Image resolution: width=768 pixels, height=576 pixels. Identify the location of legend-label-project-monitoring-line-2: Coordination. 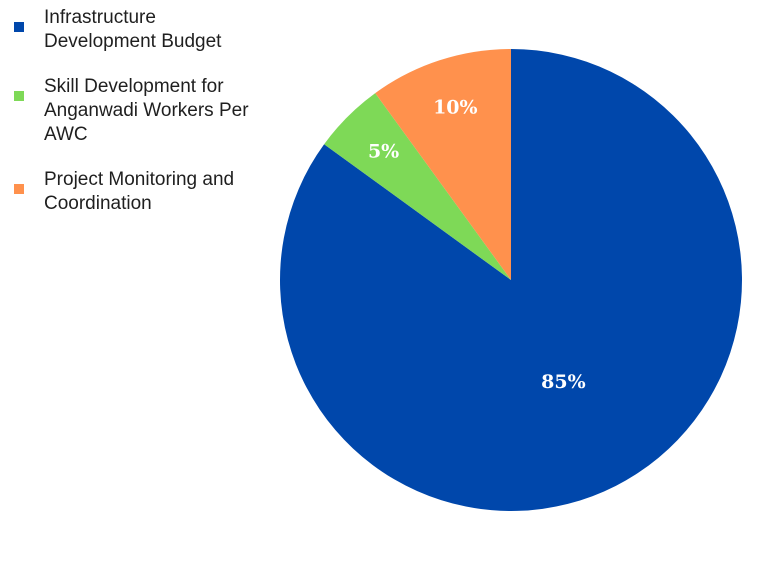
(98, 203).